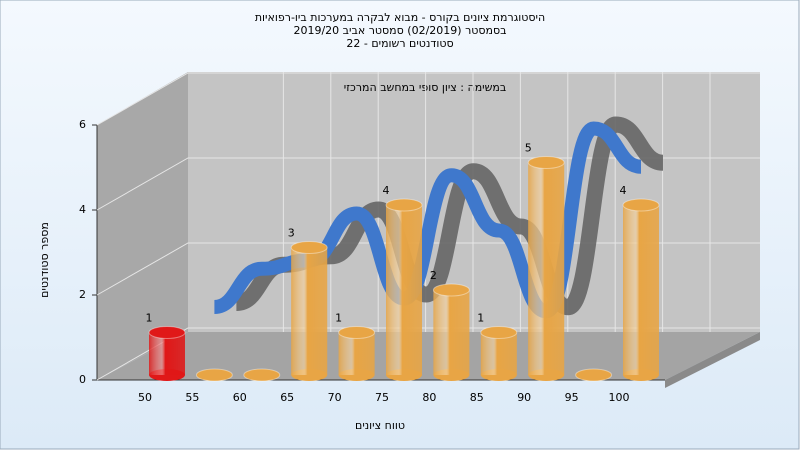 This screenshot has width=800, height=450. I want to click on x-tick-label: 60, so click(240, 397).